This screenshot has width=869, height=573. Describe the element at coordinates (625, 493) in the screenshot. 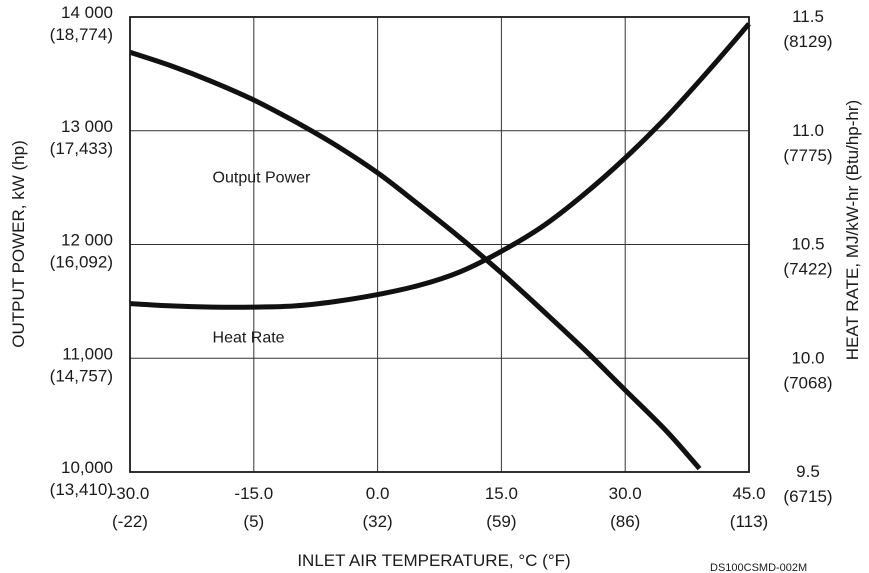

I see `x-tick-label: 30.0` at that location.